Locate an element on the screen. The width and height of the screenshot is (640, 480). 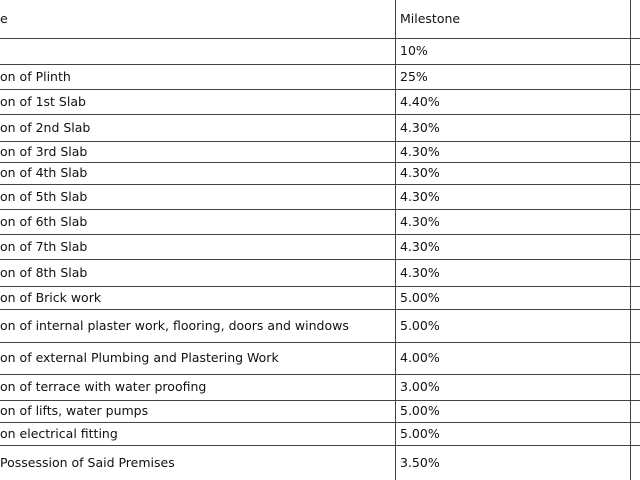
cell-description: on of 3rd Slab is located at coordinates (44, 151).